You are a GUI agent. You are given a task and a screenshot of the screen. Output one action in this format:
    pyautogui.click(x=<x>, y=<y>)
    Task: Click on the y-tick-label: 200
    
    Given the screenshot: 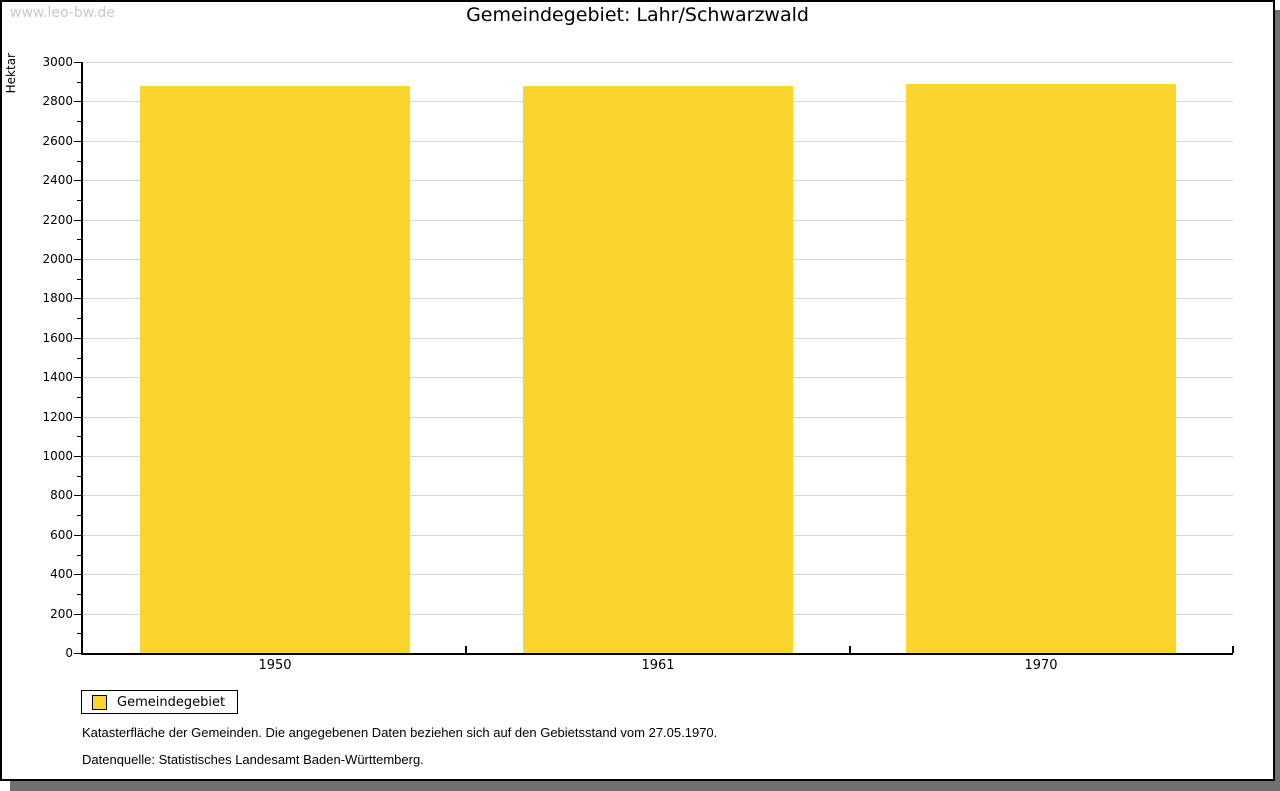 What is the action you would take?
    pyautogui.click(x=61, y=614)
    